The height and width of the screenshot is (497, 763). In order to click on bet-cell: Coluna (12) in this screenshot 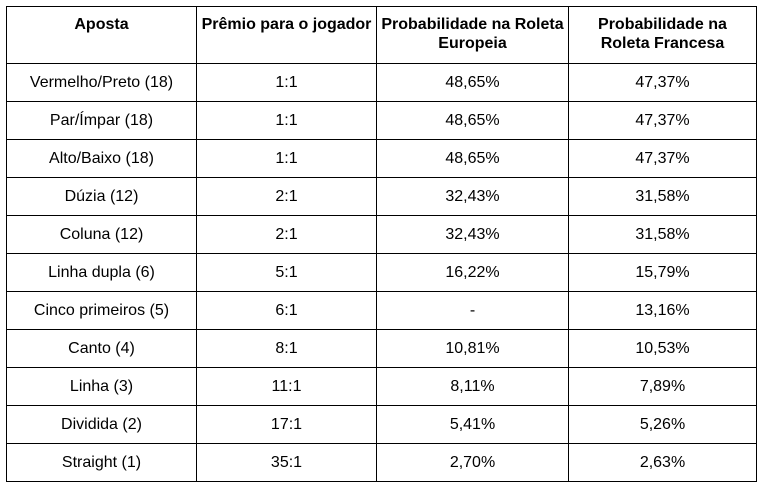, I will do `click(101, 234)`.